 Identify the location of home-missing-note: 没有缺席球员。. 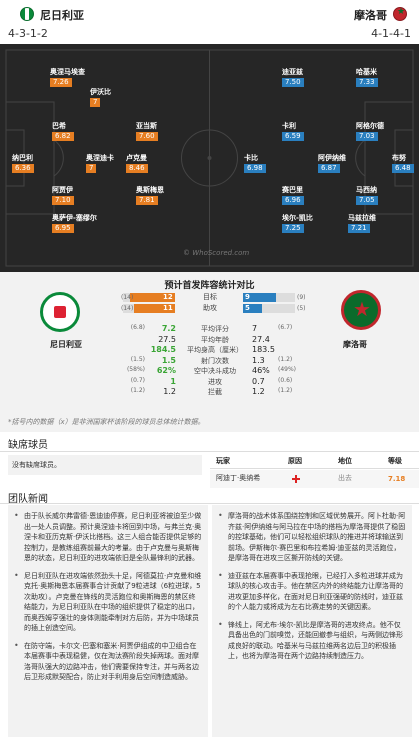
(105, 465).